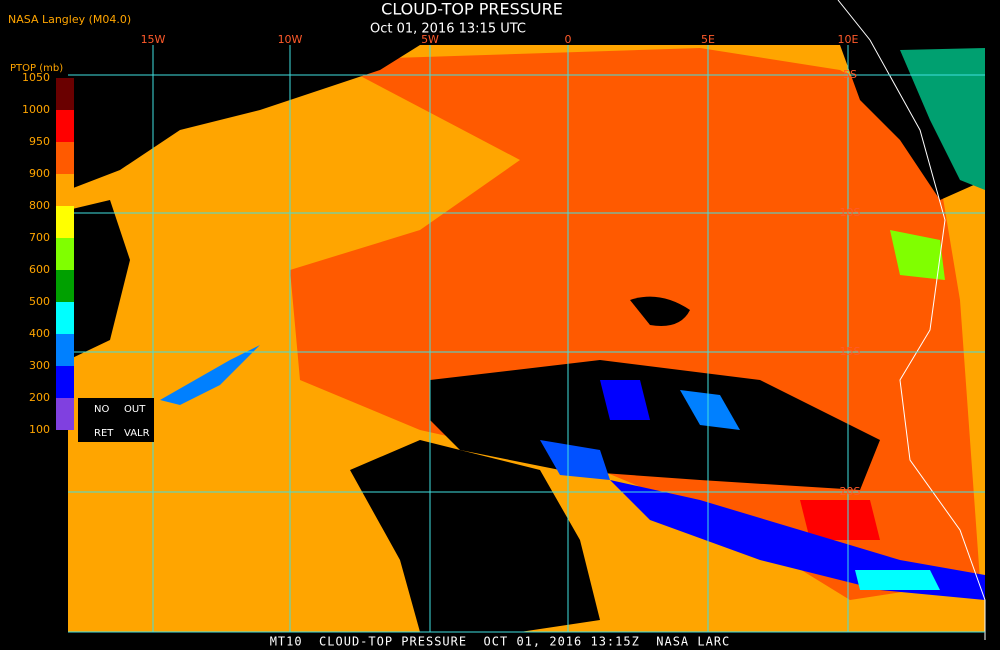 The width and height of the screenshot is (1000, 650). Describe the element at coordinates (36, 77) in the screenshot. I see `legend-label: 1050` at that location.